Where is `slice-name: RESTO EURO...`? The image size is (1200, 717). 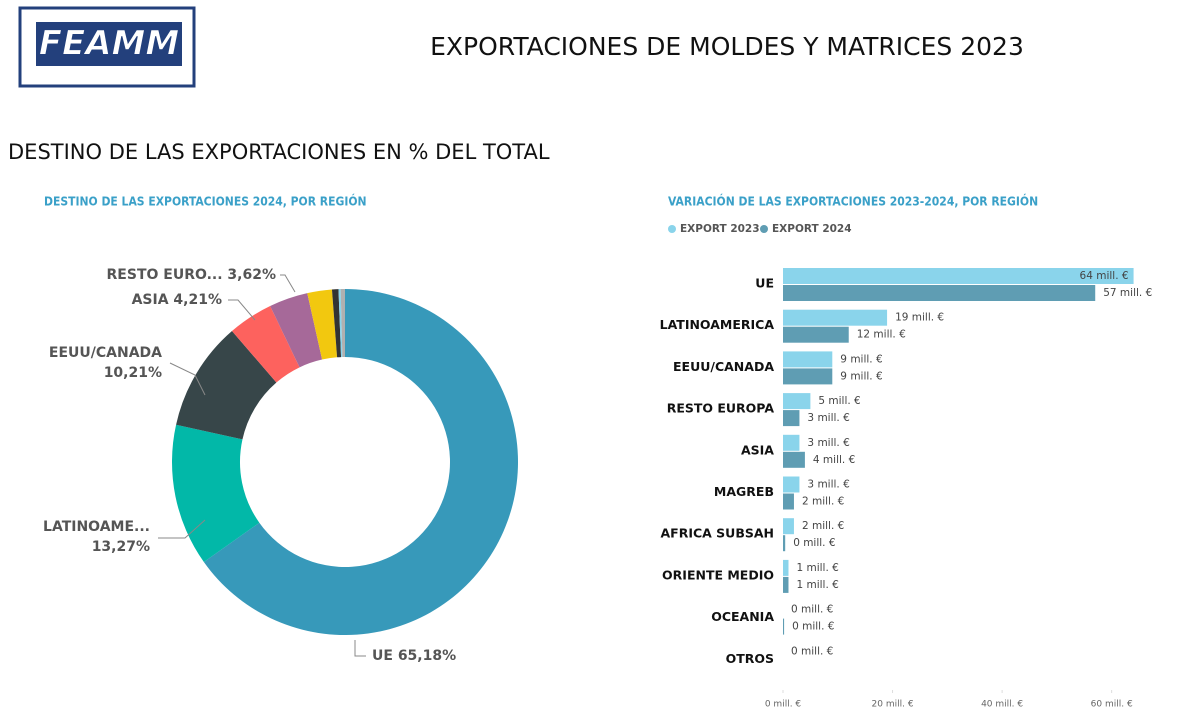 slice-name: RESTO EURO... is located at coordinates (165, 275).